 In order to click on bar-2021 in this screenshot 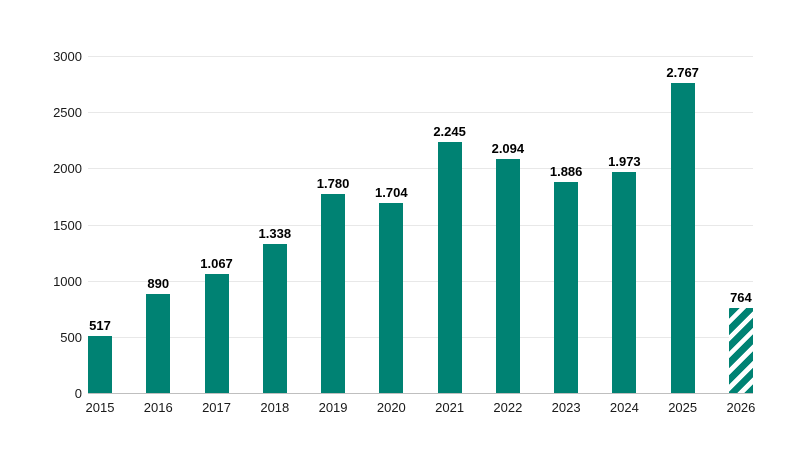, I will do `click(449, 267)`.